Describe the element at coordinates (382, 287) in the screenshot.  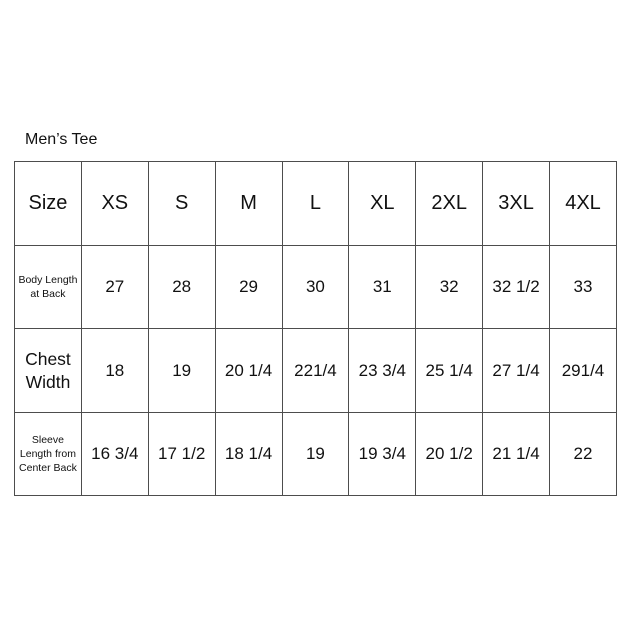
I see `value-cell: 31` at that location.